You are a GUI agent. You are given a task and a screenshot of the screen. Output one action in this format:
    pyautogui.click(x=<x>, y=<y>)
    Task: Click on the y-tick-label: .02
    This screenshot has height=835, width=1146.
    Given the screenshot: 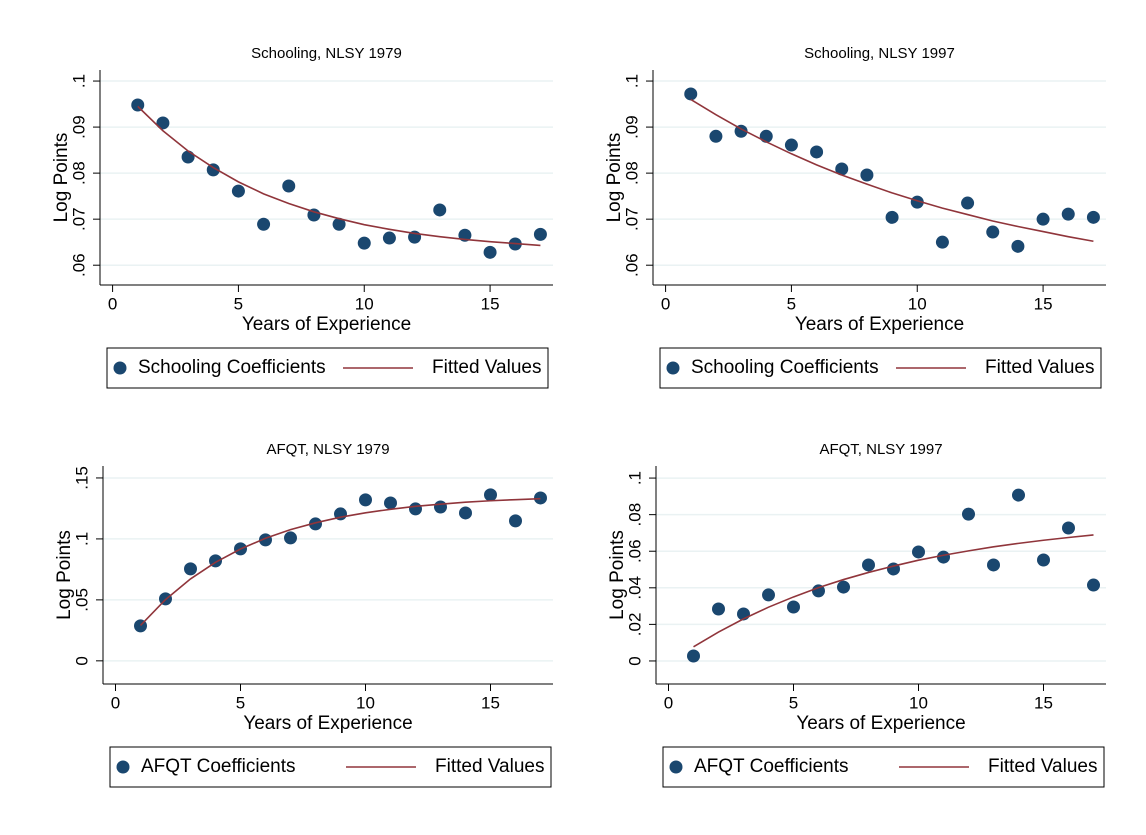 What is the action you would take?
    pyautogui.click(x=634, y=625)
    